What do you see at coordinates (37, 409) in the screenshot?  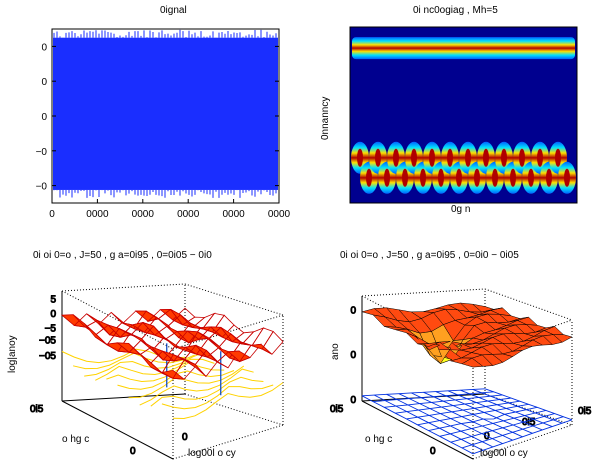 I see `surface-left-xtick-label: 0i5` at bounding box center [37, 409].